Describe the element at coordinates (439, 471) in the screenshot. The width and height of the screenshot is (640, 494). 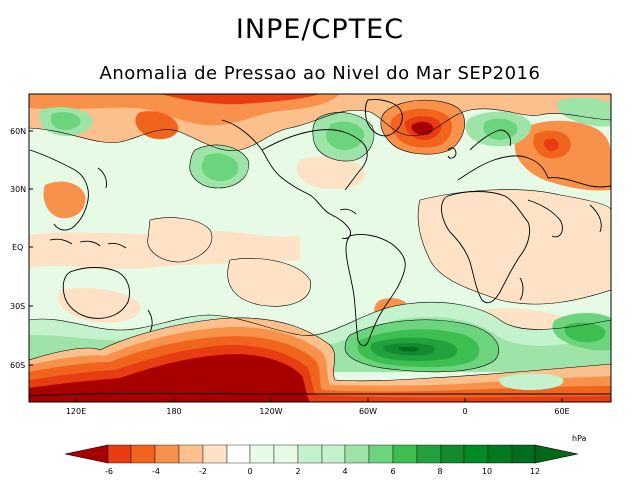
I see `legend-tick-label: 8` at that location.